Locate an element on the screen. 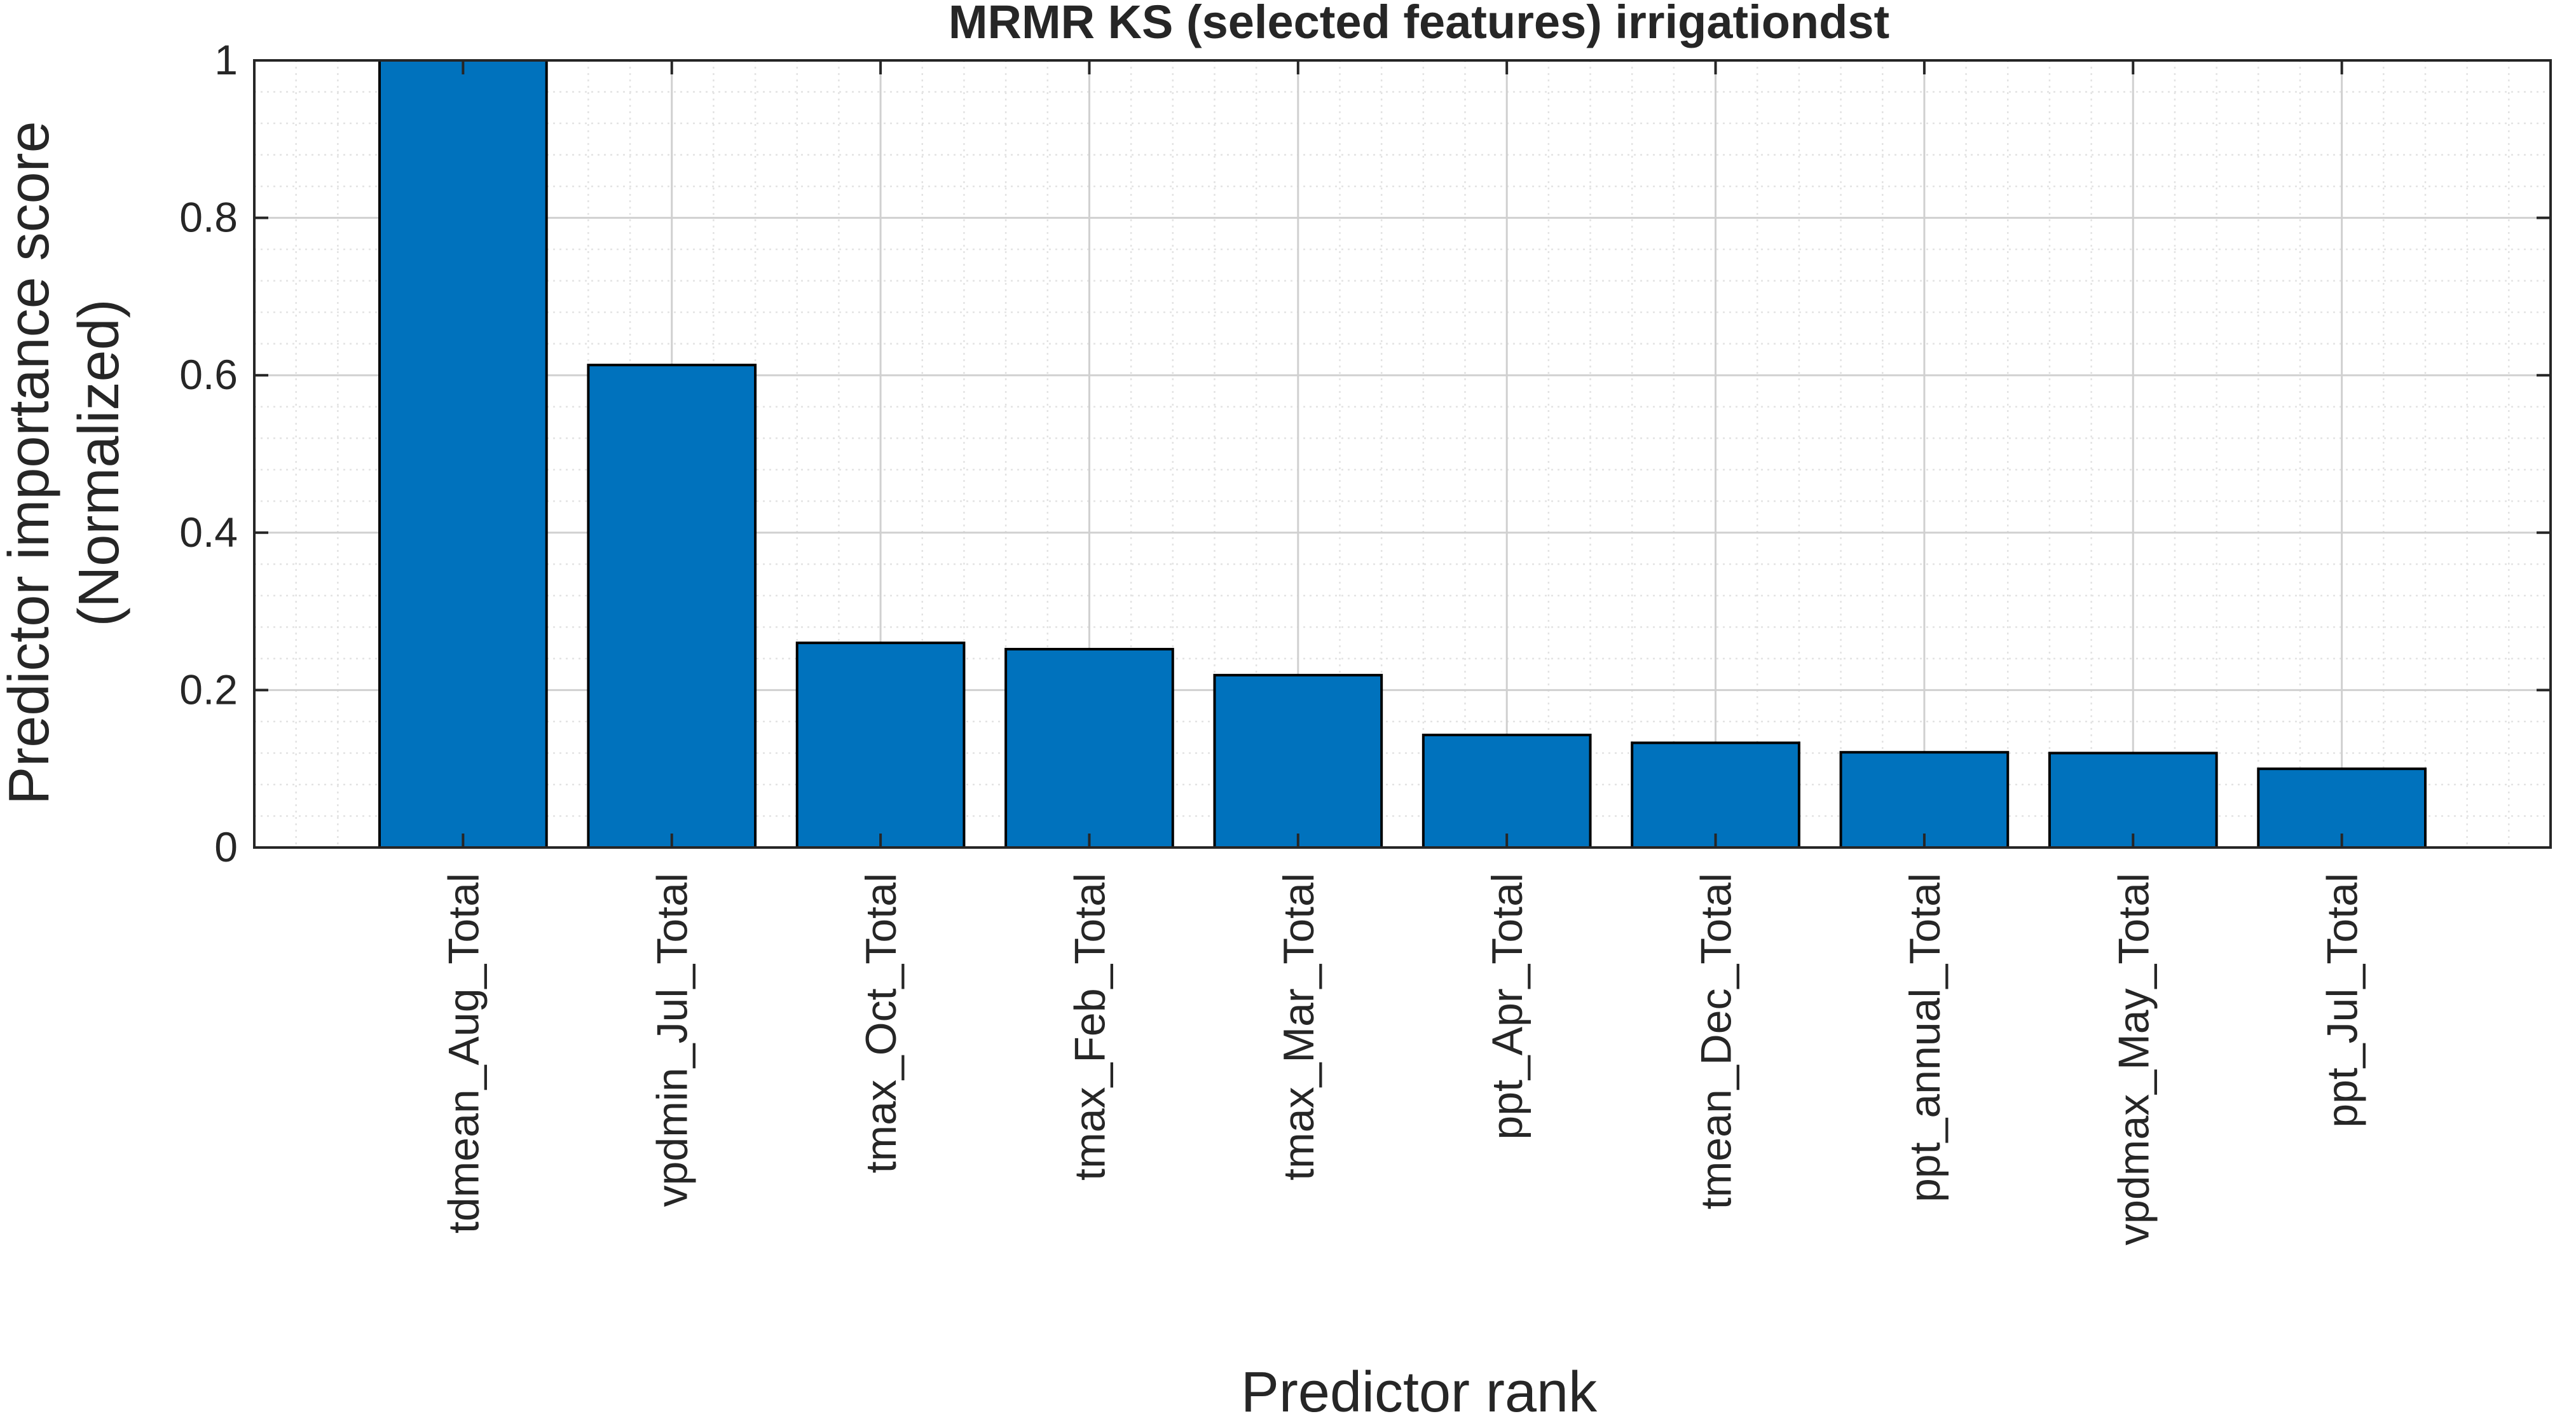 The height and width of the screenshot is (1421, 2576). bar-vpdmax_May_Total is located at coordinates (2133, 800).